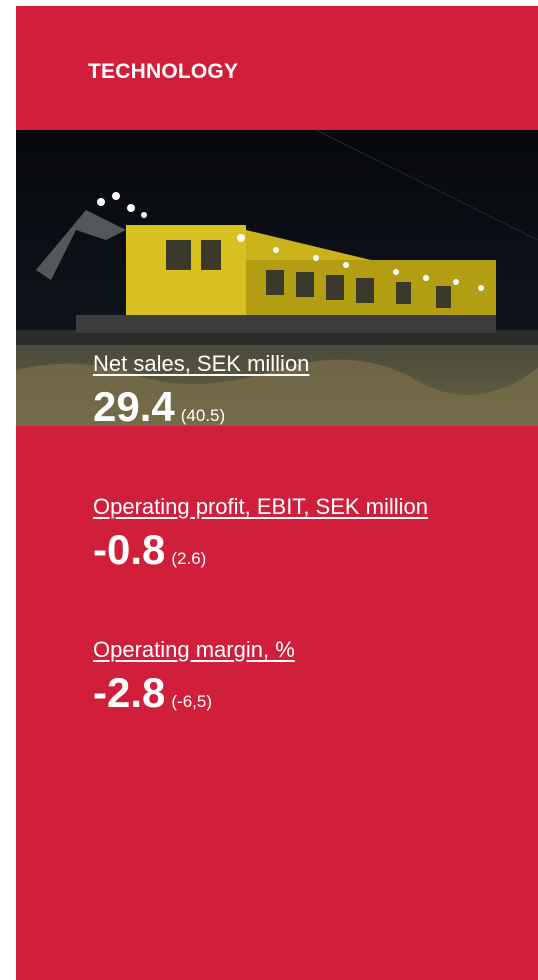  I want to click on metric-value: -2.8, so click(129, 692).